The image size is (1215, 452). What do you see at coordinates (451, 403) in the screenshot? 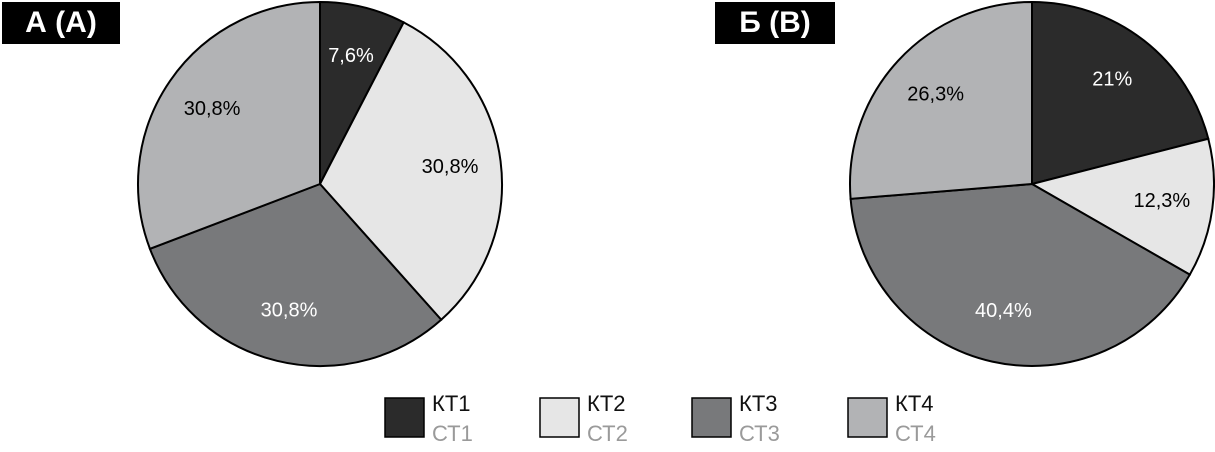
I see `legend-label: КТ1` at bounding box center [451, 403].